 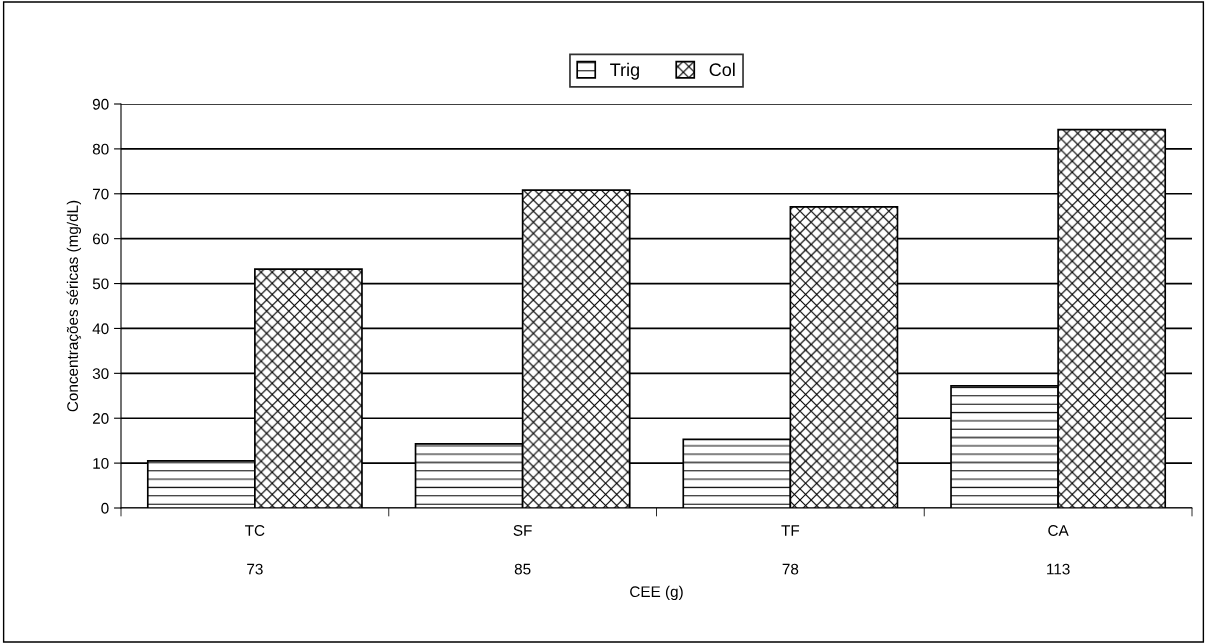 I want to click on y-tick-label: 90, so click(x=100, y=104).